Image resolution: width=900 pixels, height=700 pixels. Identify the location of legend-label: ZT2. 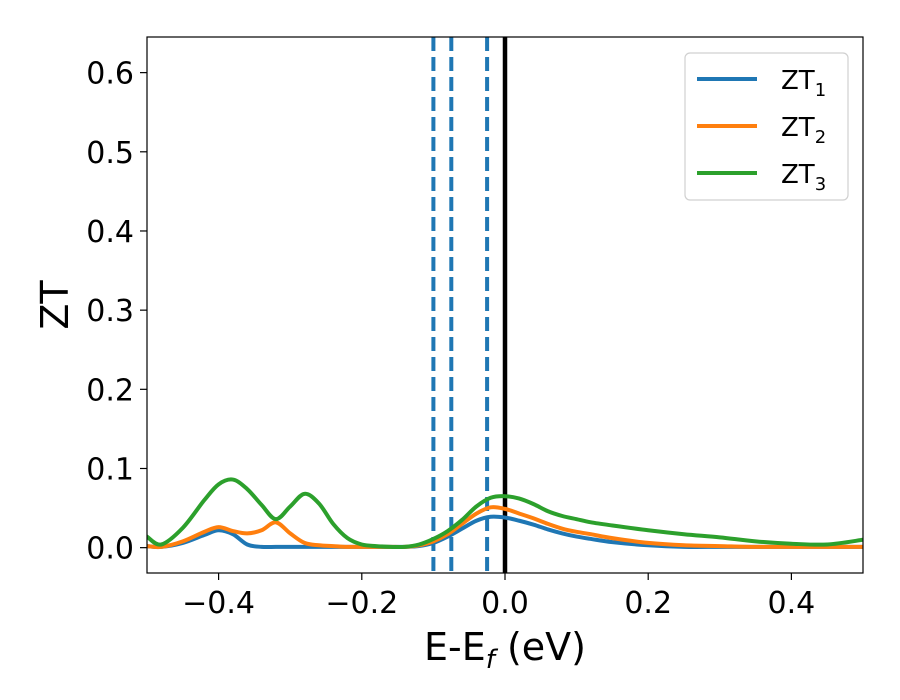
(803, 130).